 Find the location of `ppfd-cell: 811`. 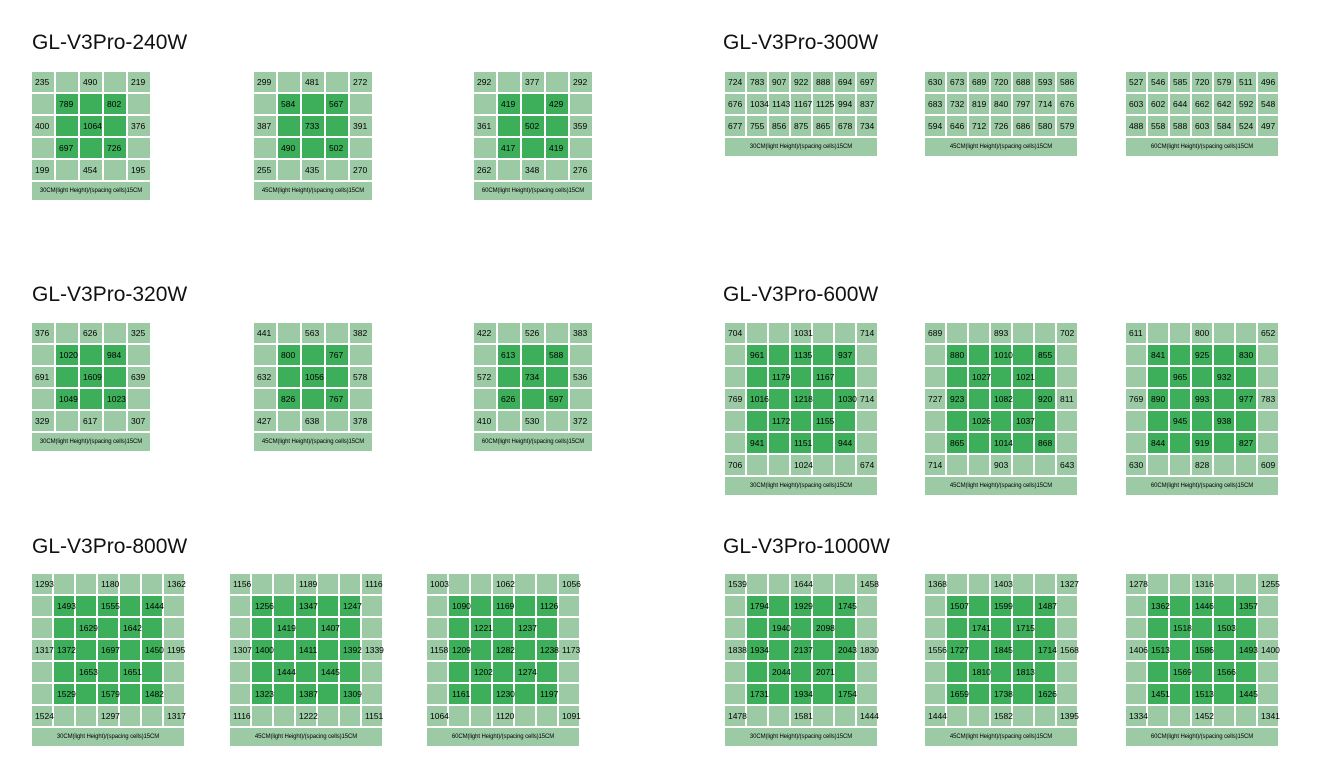

ppfd-cell: 811 is located at coordinates (1067, 399).